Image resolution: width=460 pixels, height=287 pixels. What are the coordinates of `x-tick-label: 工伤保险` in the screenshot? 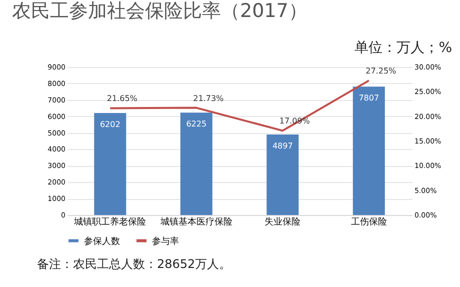 It's located at (368, 222).